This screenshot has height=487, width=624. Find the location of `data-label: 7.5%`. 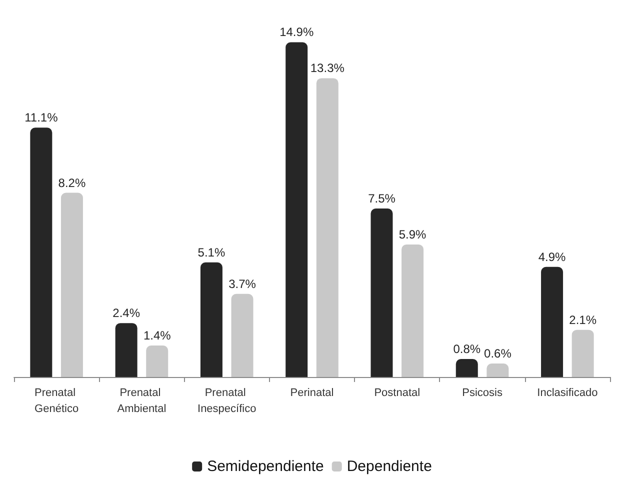

data-label: 7.5% is located at coordinates (382, 199).